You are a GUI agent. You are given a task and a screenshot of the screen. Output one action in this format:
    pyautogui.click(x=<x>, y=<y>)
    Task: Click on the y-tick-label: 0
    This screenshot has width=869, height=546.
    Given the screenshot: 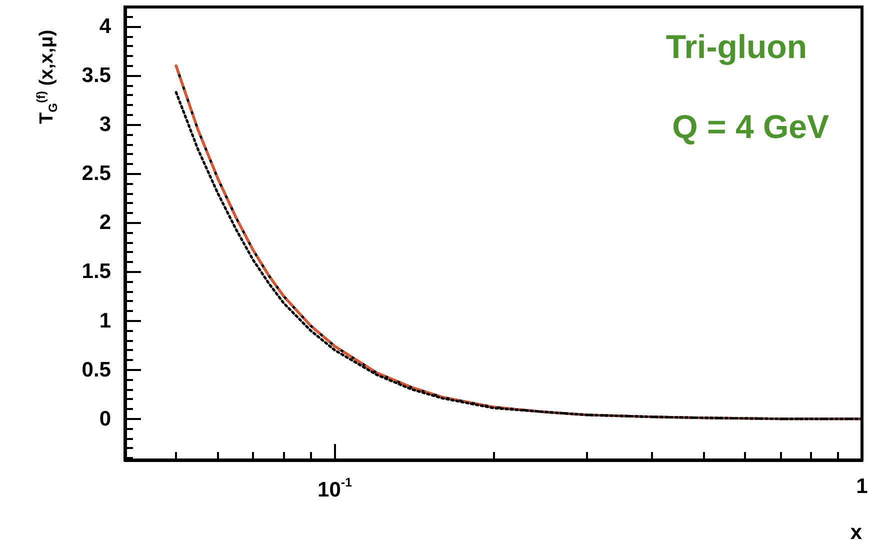 What is the action you would take?
    pyautogui.click(x=105, y=418)
    